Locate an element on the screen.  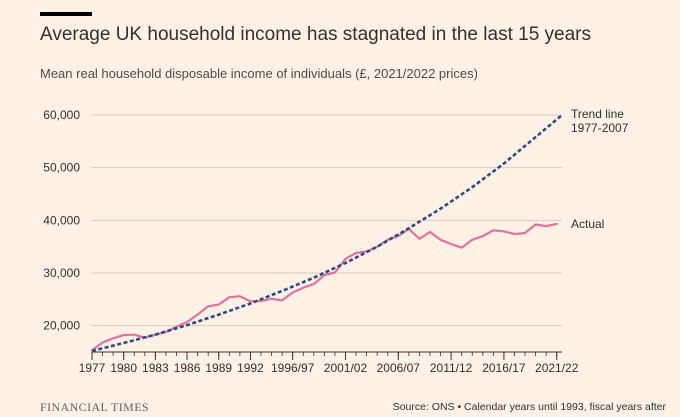
x-tick-label: 1992 is located at coordinates (250, 368).